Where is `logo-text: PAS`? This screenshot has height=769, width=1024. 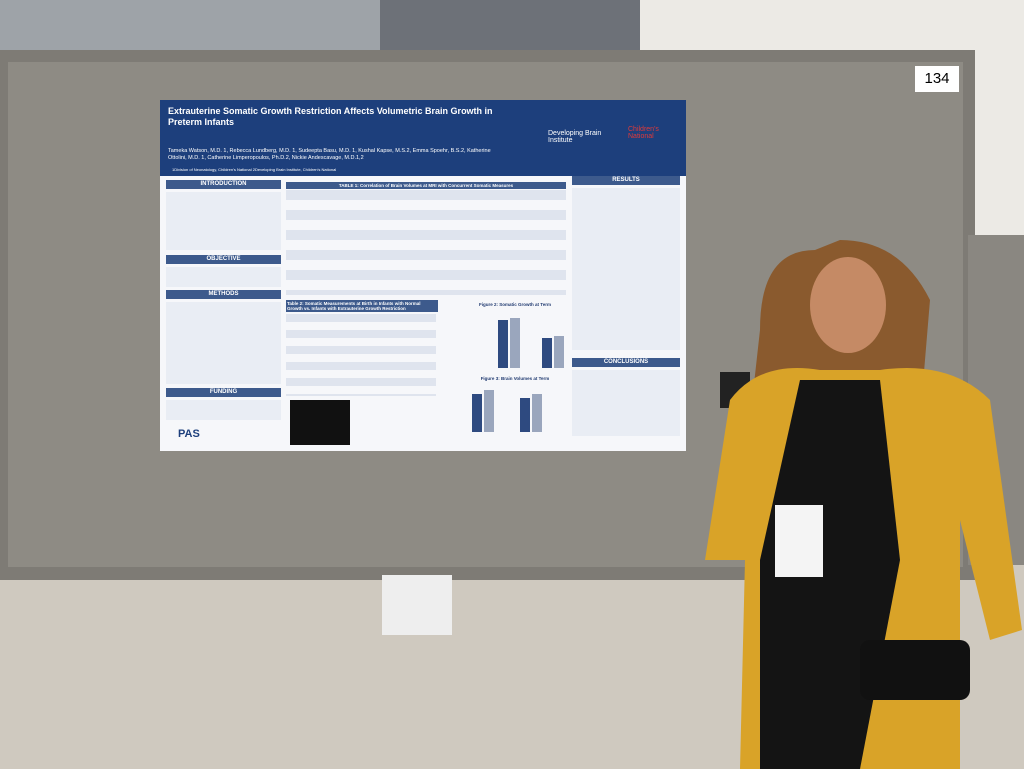 logo-text: PAS is located at coordinates (189, 434).